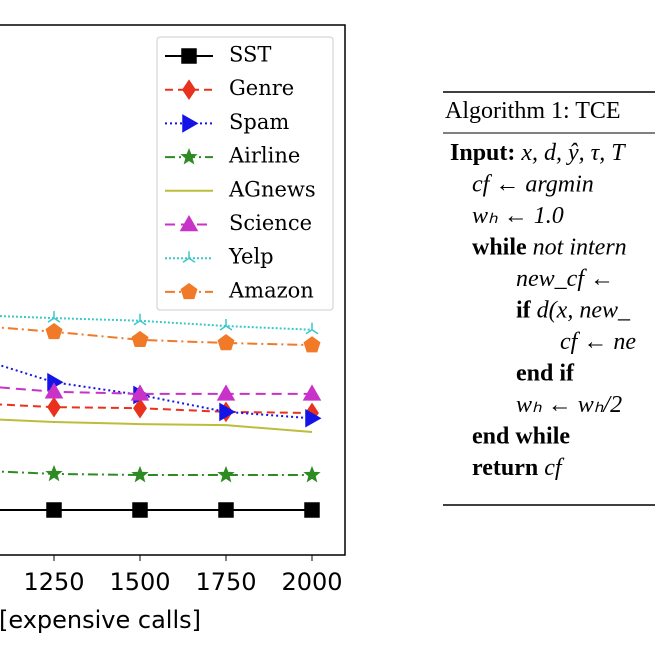  I want to click on keyword: return, so click(505, 468).